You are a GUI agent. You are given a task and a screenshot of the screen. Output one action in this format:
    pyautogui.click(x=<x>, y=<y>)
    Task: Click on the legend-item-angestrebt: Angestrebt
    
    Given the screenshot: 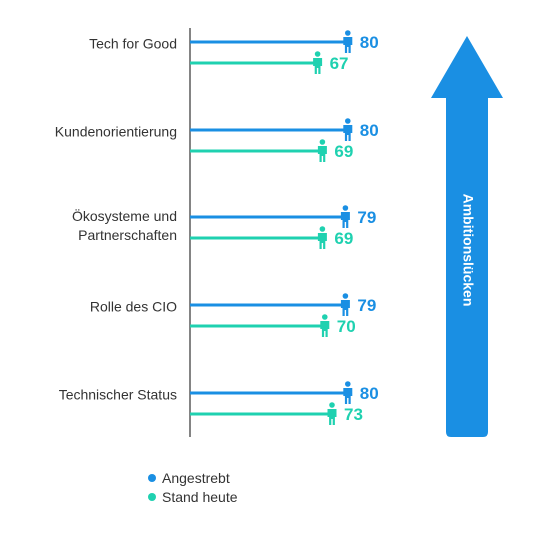 What is the action you would take?
    pyautogui.click(x=193, y=477)
    